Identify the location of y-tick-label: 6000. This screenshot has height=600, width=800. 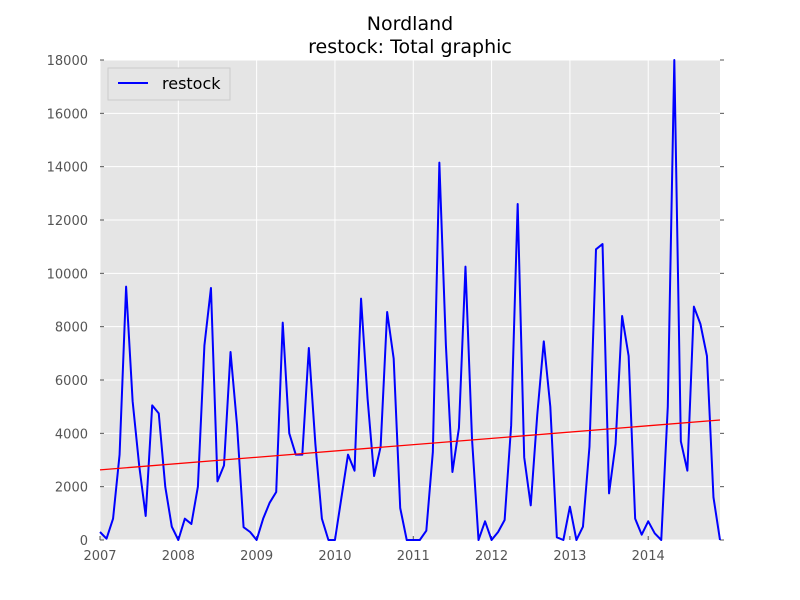
(71, 381).